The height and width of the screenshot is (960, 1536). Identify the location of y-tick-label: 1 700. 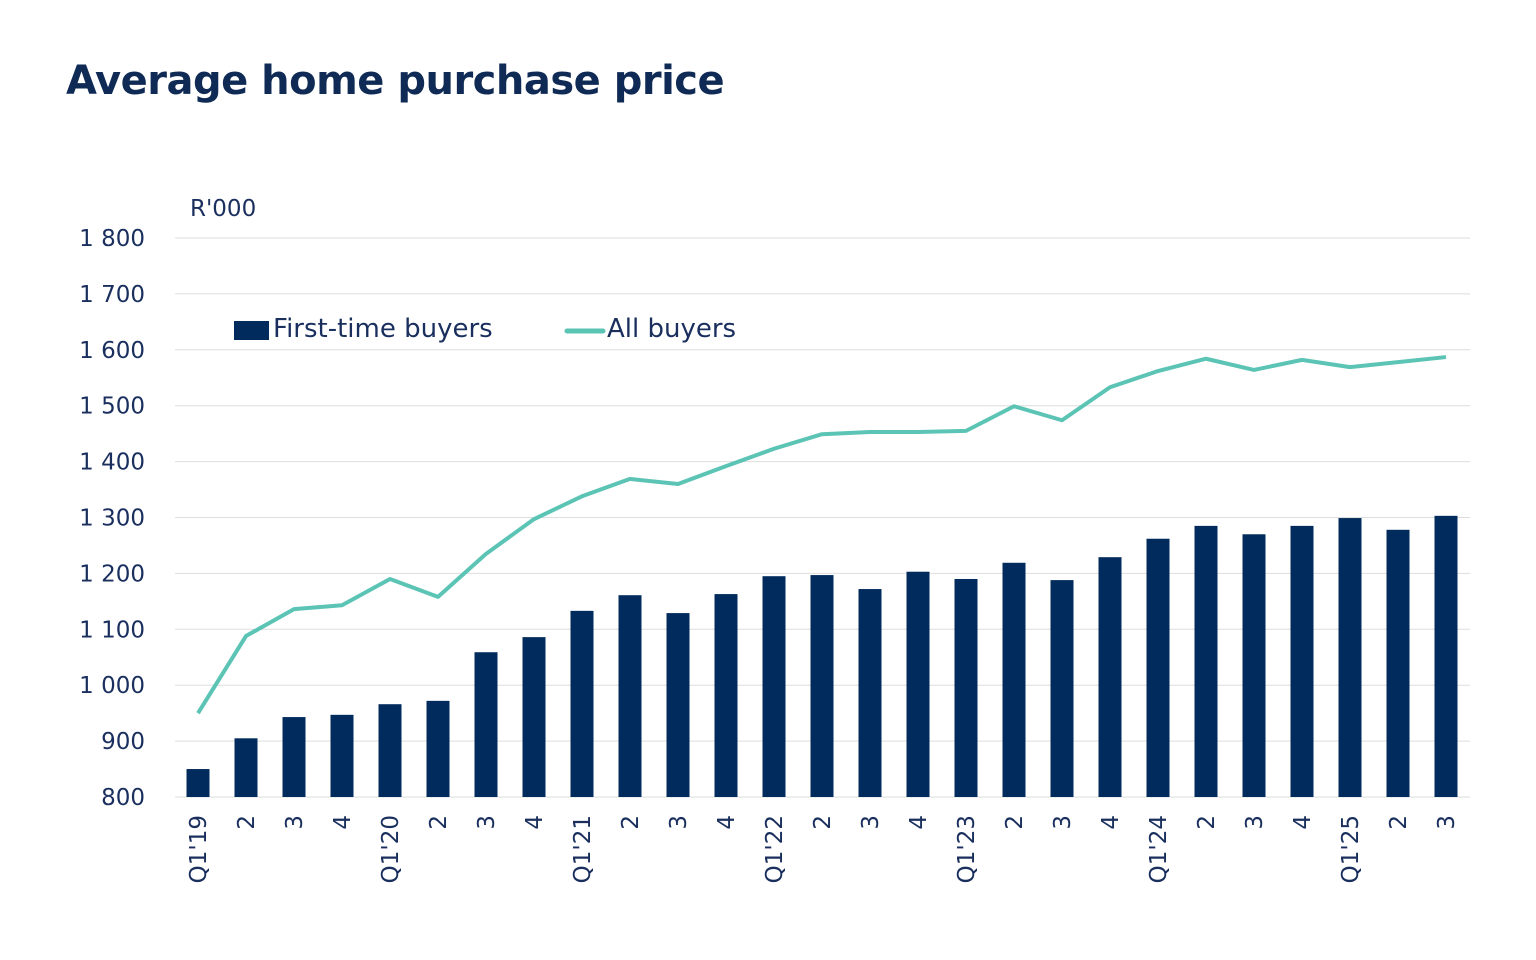
(112, 295).